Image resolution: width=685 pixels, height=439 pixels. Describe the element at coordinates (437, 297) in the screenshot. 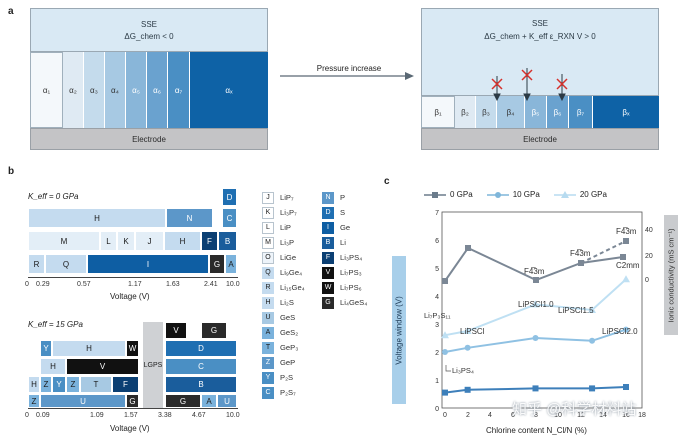

I see `svg-text: 4` at that location.